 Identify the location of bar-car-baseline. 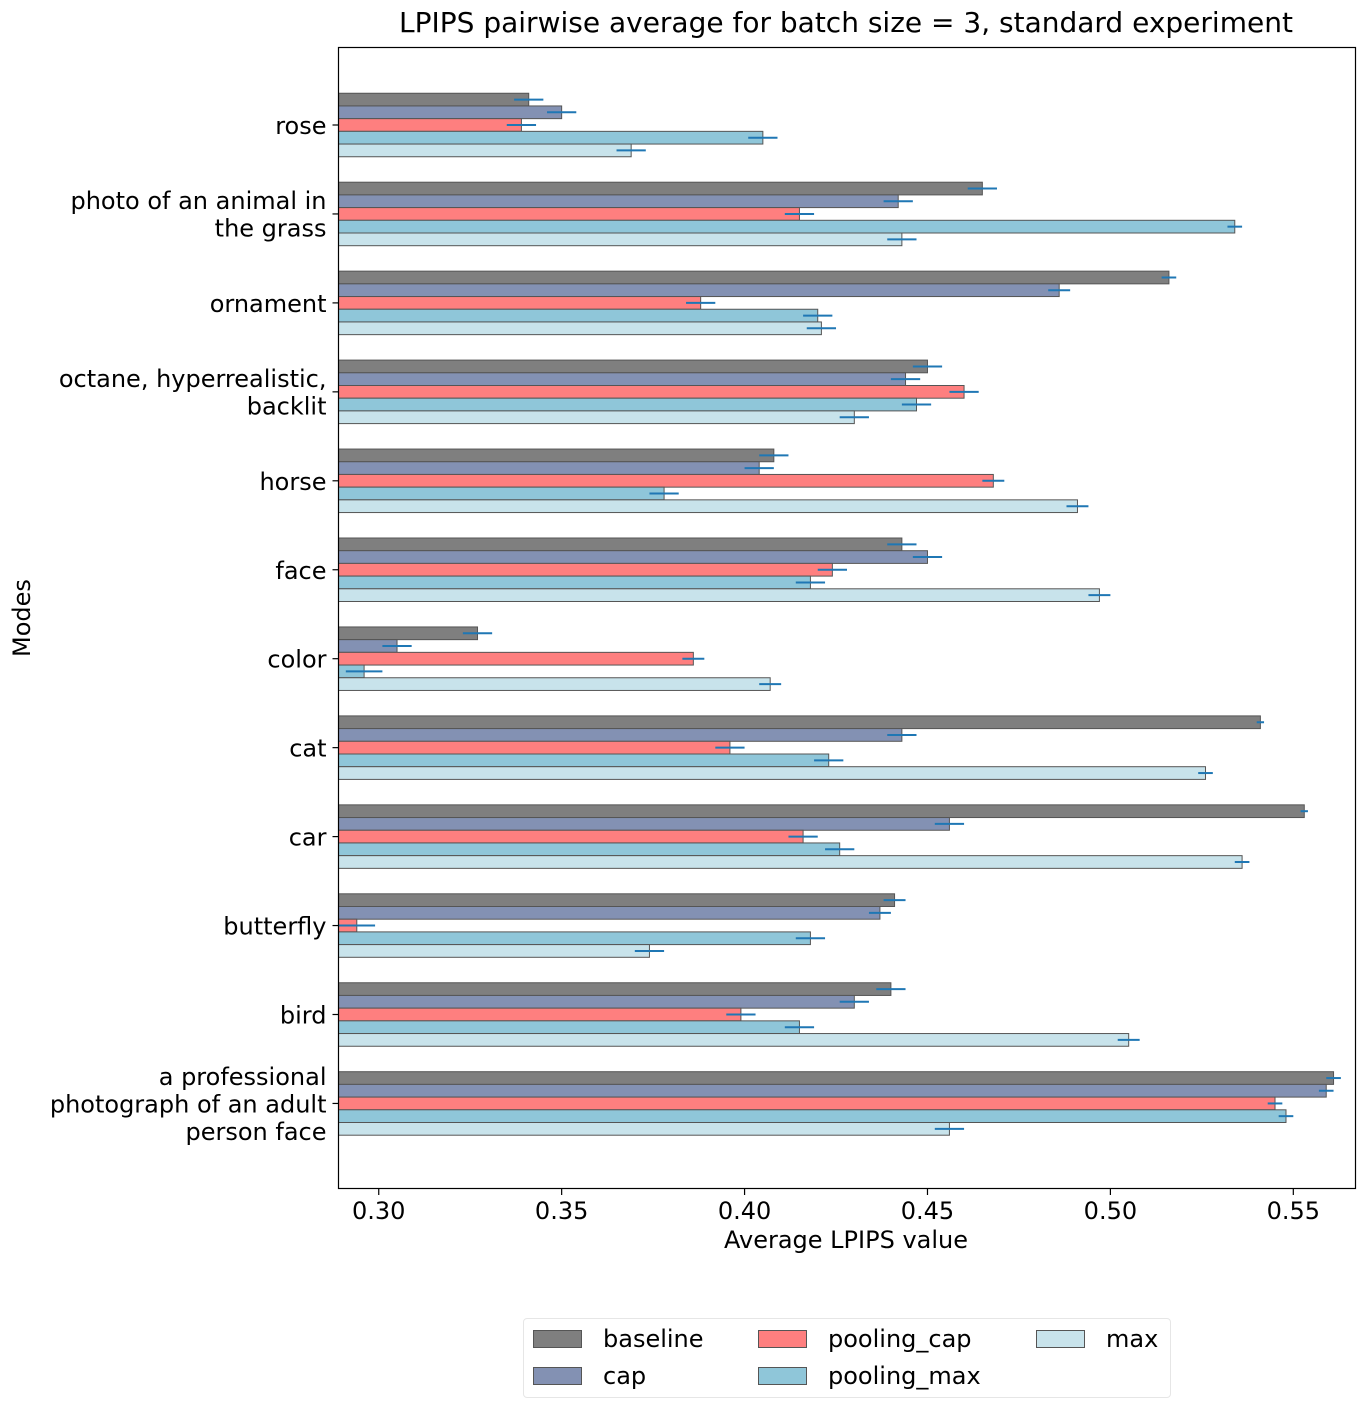
(821, 811).